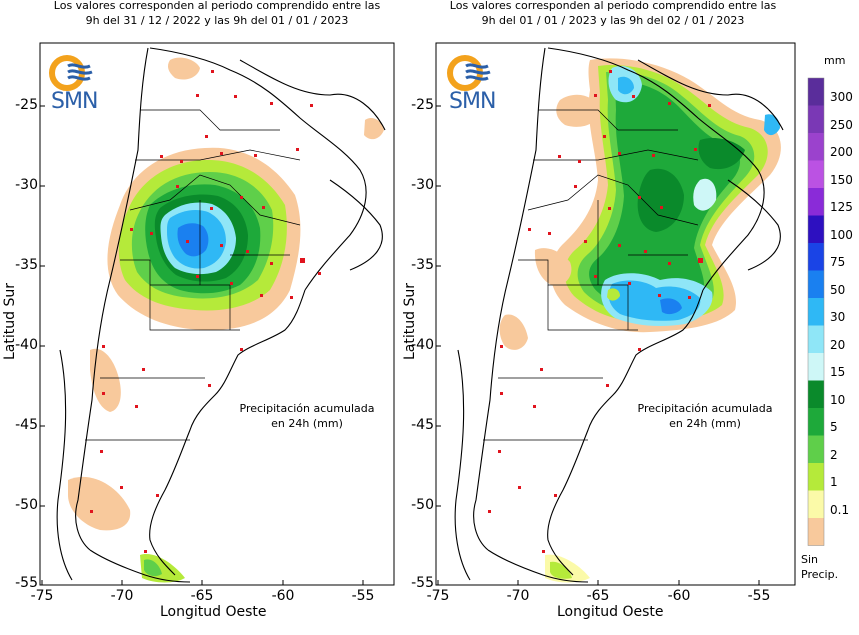 The width and height of the screenshot is (859, 635). Describe the element at coordinates (513, 332) in the screenshot. I see `panel-2-area-trace-patagonia` at that location.